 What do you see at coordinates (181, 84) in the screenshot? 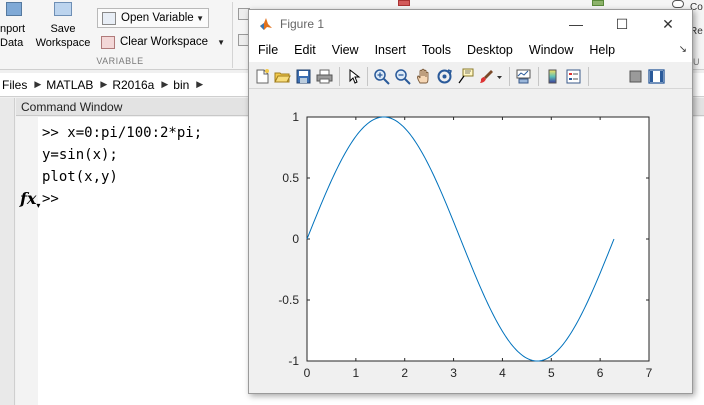
I see `breadcrumb-item: bin` at bounding box center [181, 84].